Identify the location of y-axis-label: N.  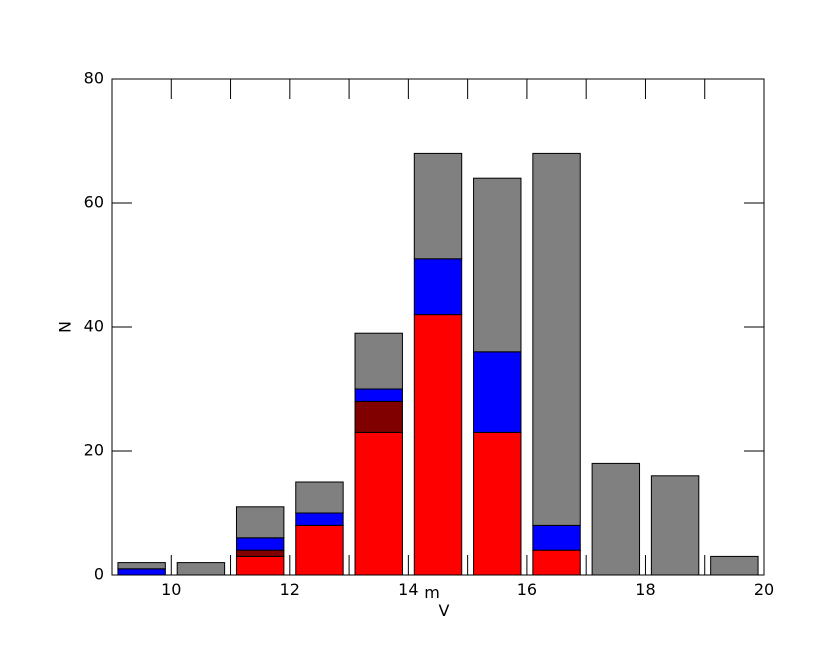
(65, 327).